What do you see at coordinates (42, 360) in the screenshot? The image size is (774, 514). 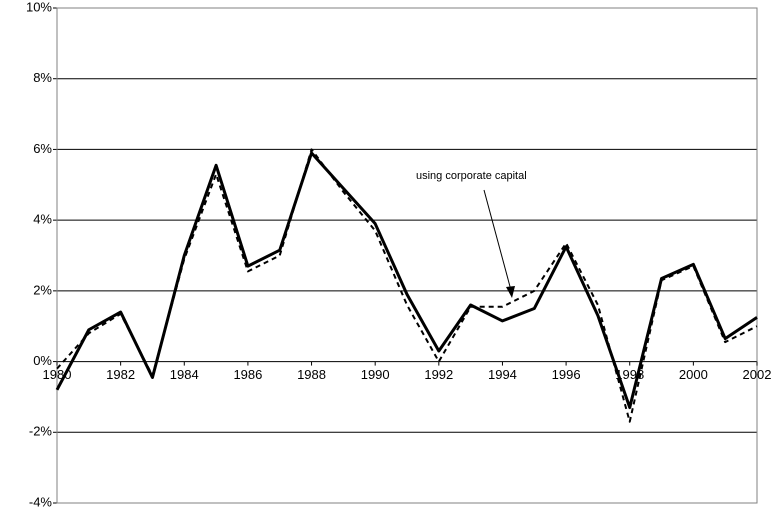 I see `y-tick-label: 0%` at bounding box center [42, 360].